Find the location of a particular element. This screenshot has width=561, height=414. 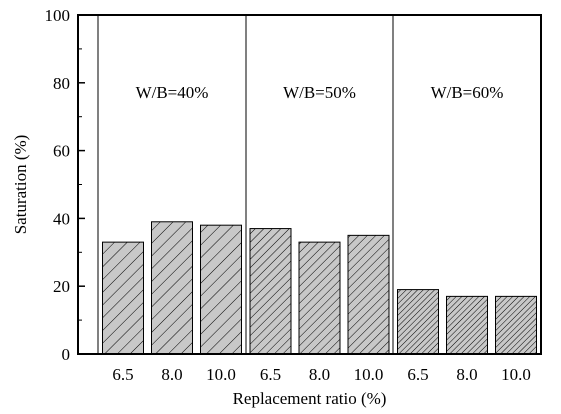

group-label: W/B=40% is located at coordinates (172, 92).